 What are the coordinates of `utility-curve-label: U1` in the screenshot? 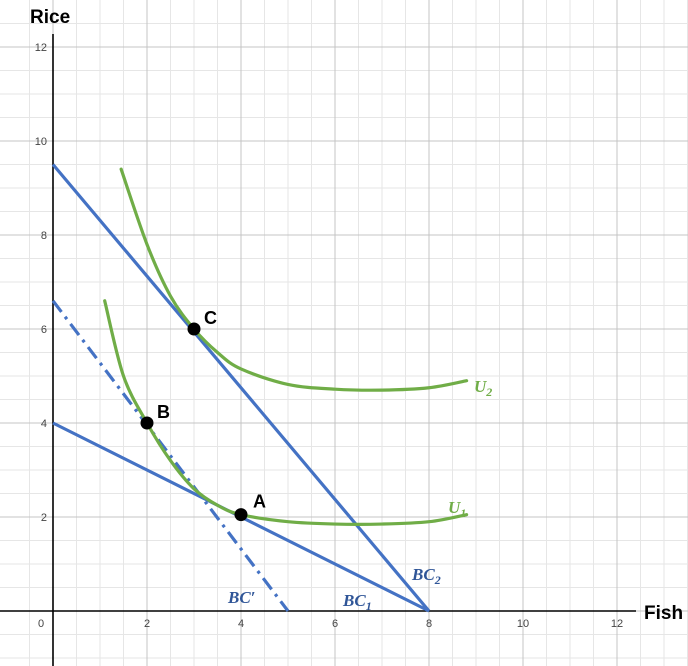 It's located at (457, 509).